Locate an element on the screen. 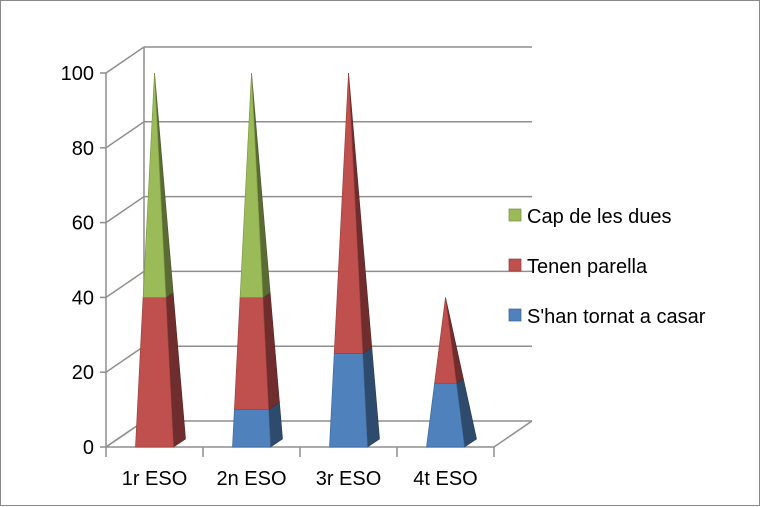 This screenshot has height=507, width=760. y-tick-label: 100 is located at coordinates (77, 74).